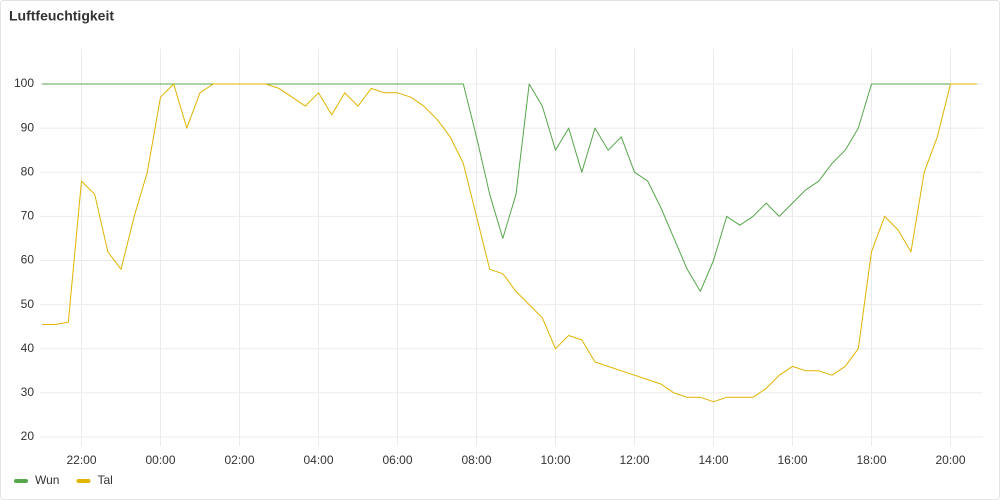  Describe the element at coordinates (28, 436) in the screenshot. I see `y-tick-label: 20` at that location.